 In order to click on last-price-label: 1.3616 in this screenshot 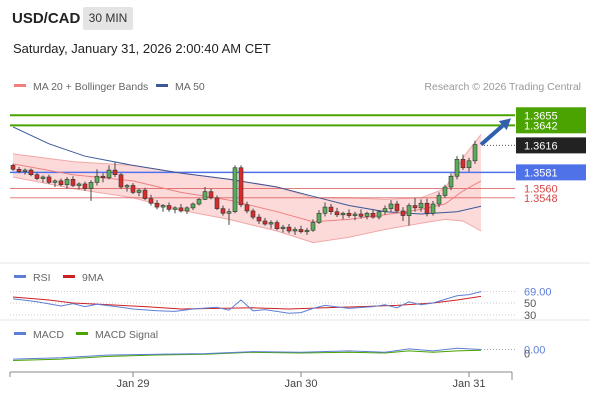, I will do `click(541, 146)`.